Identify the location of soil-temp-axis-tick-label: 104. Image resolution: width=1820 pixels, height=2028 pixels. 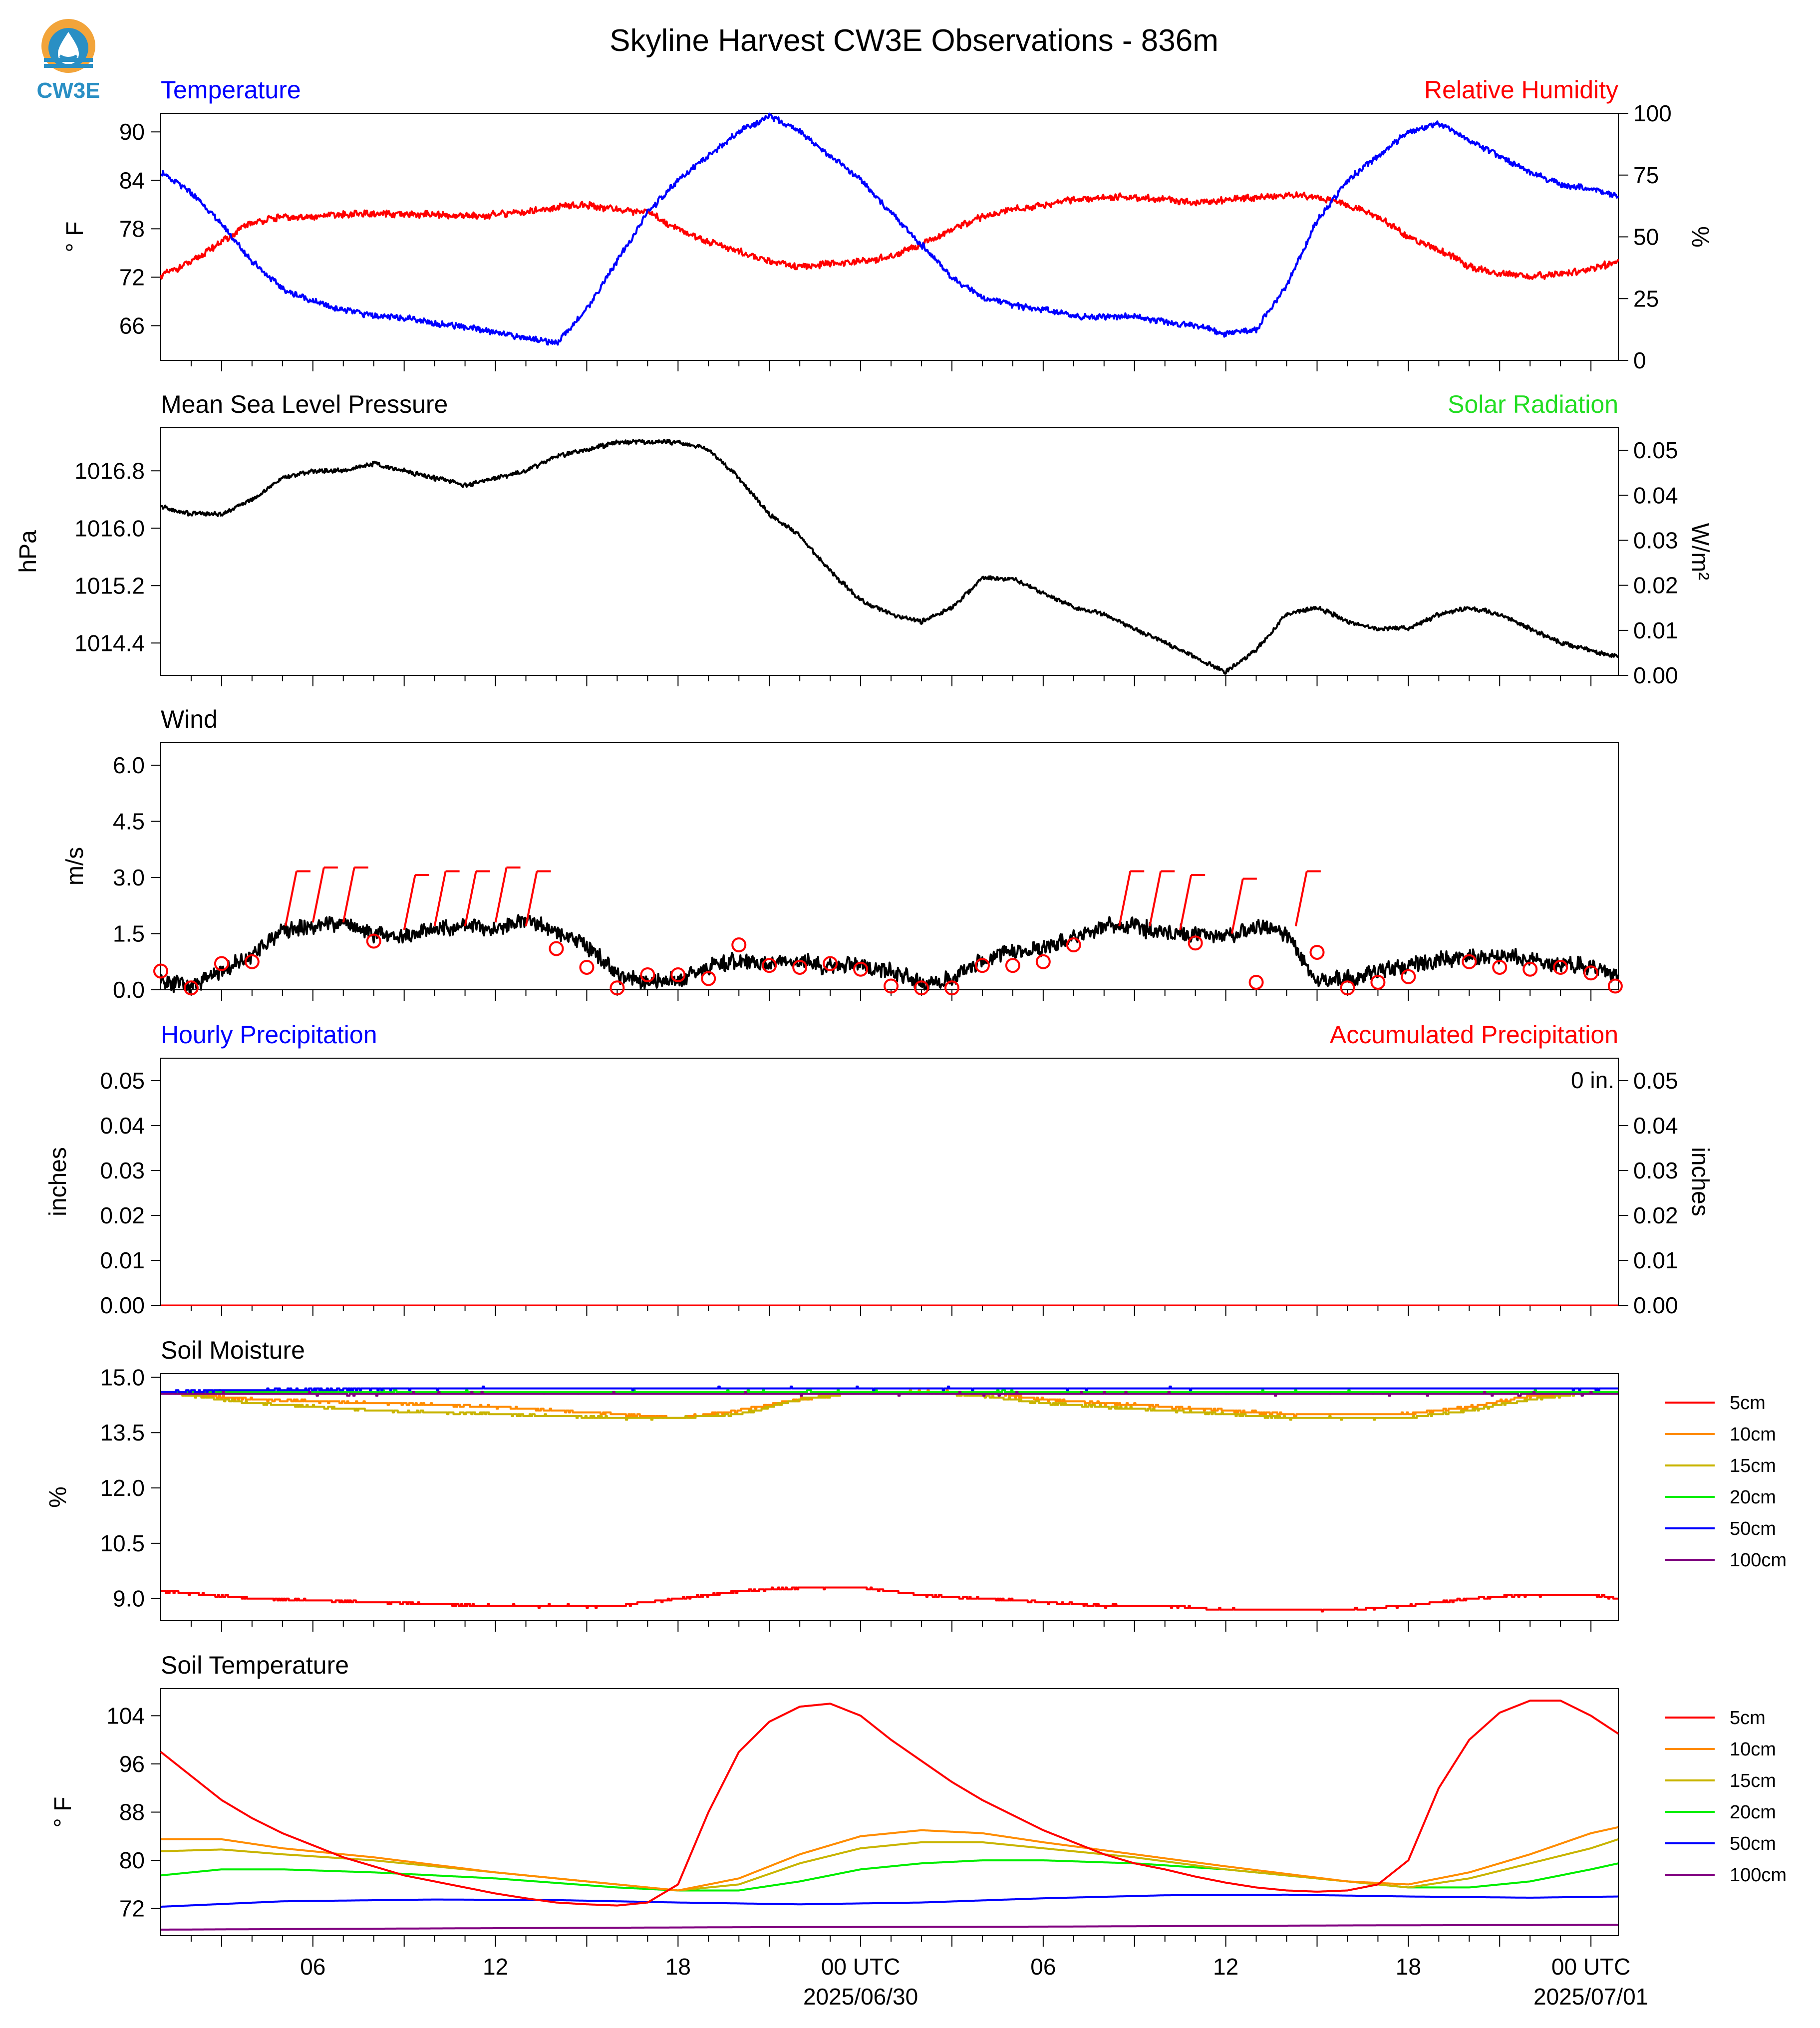
(125, 1716).